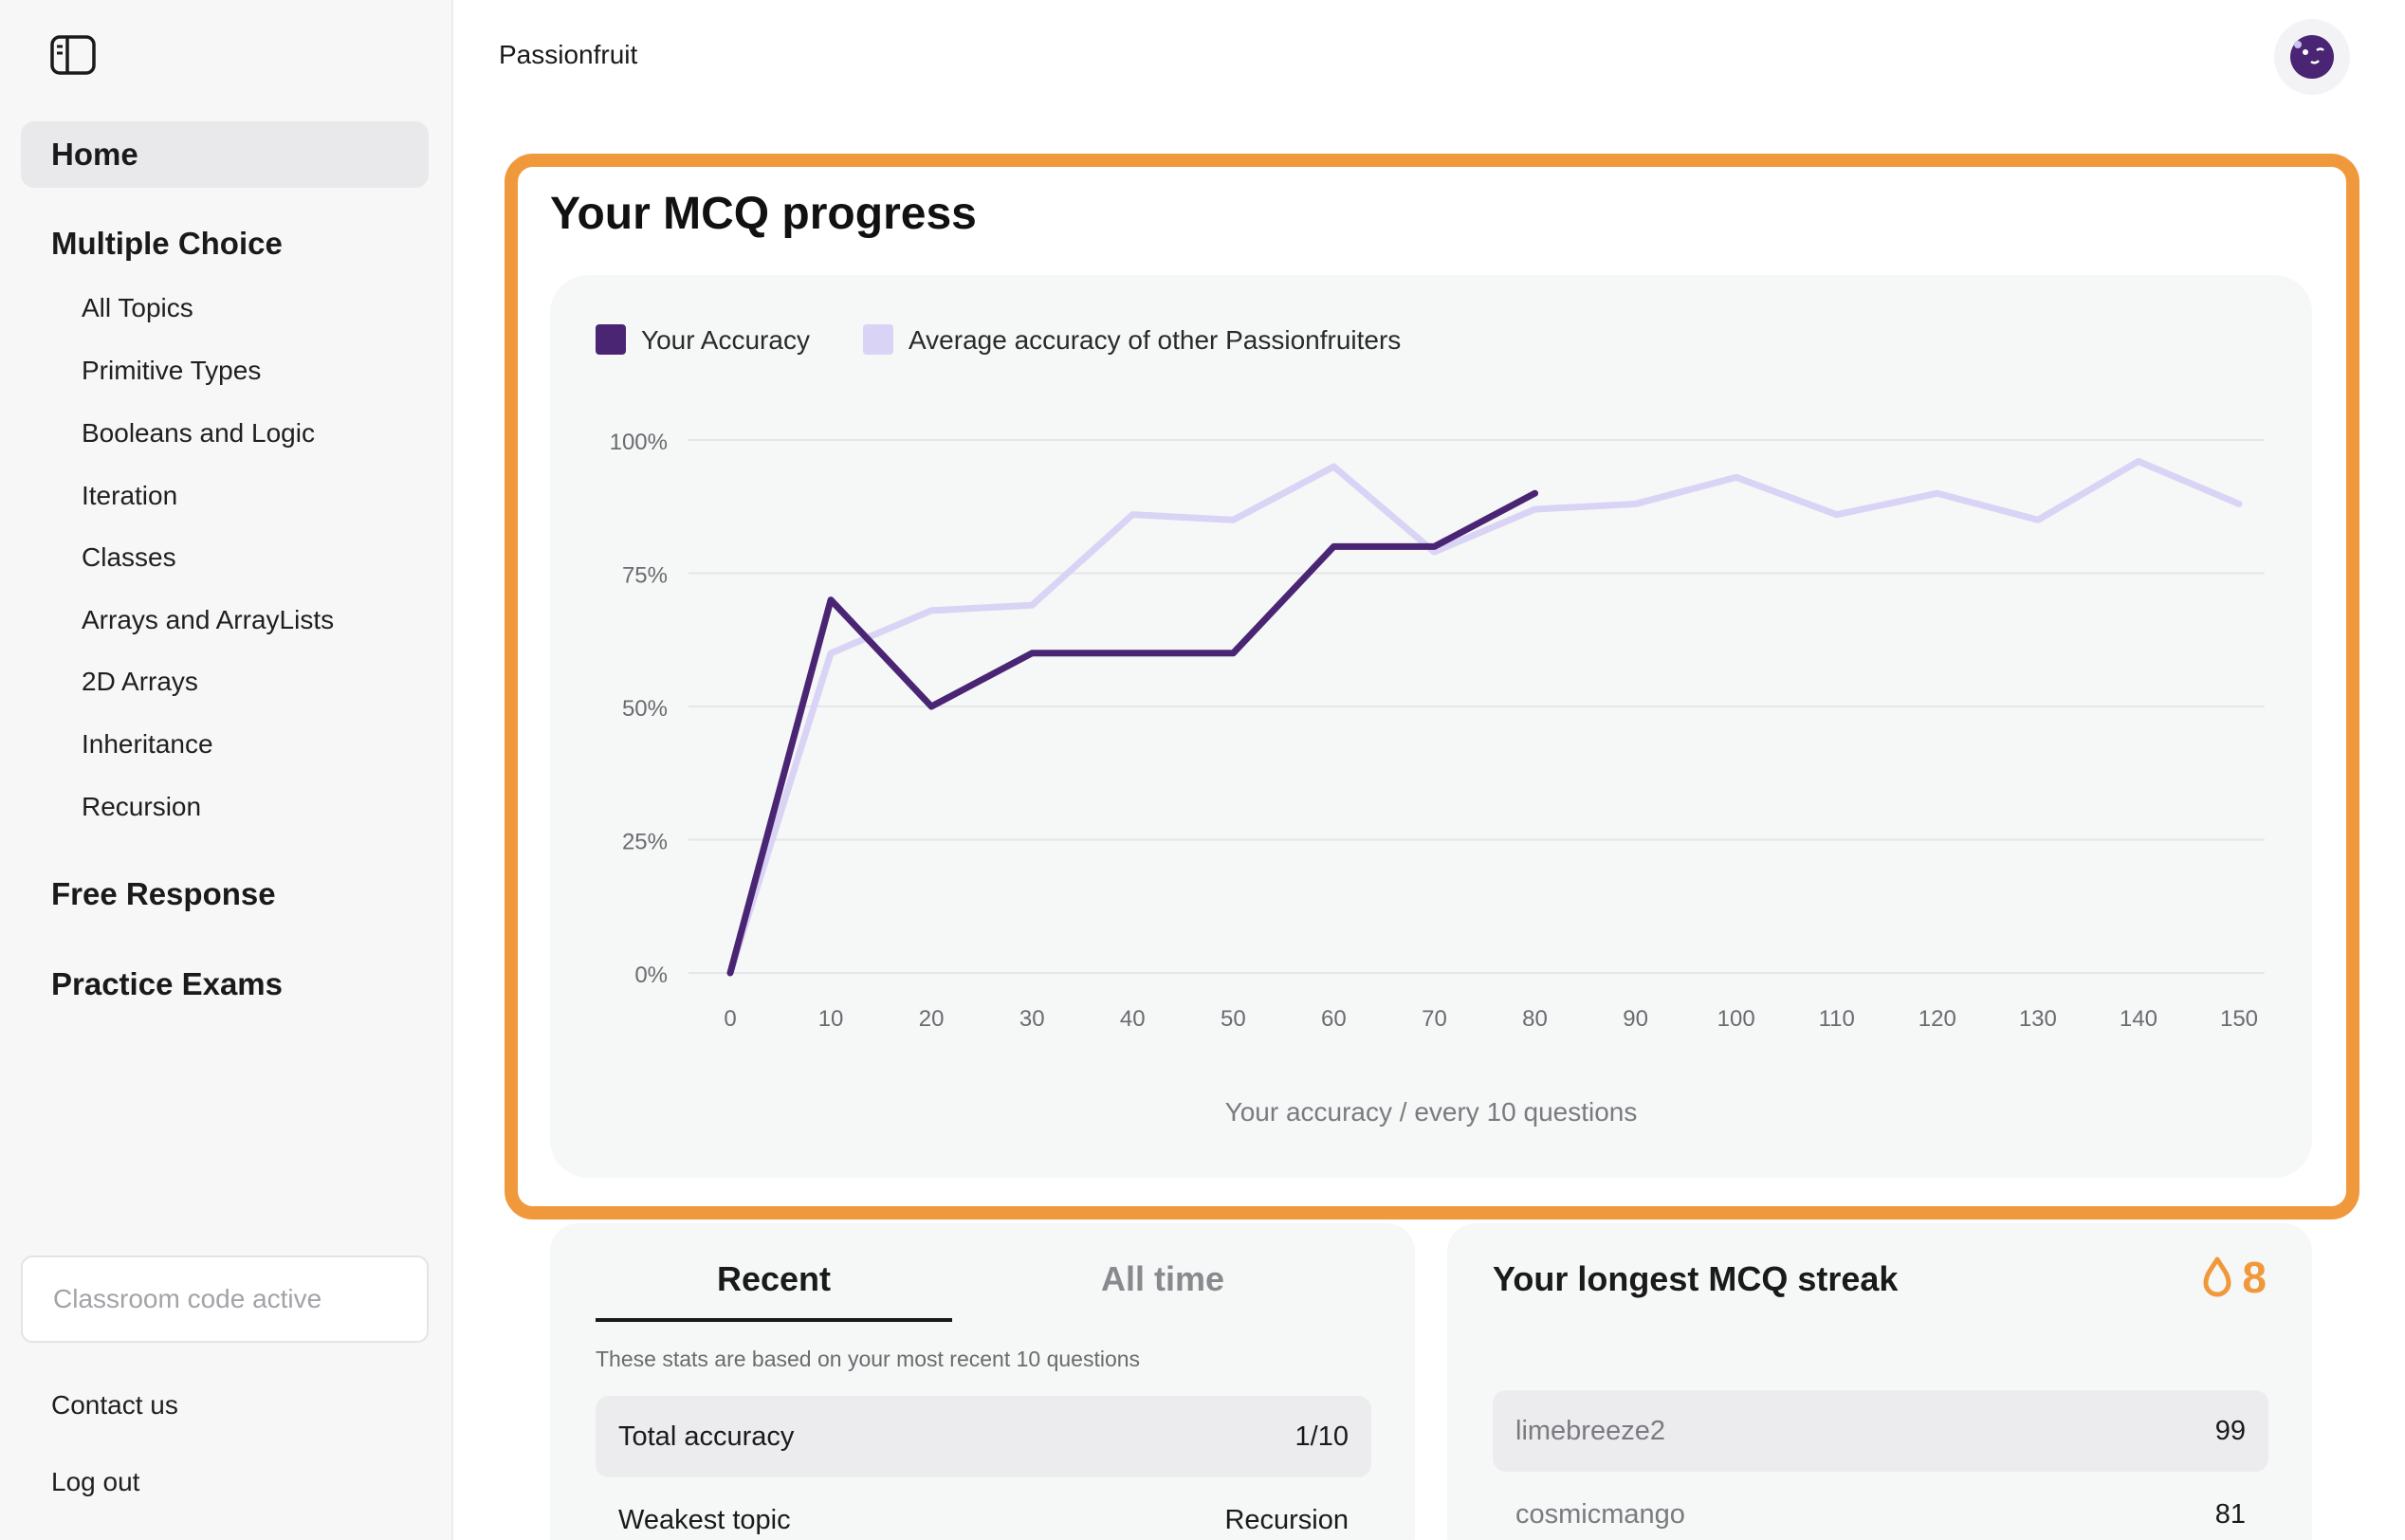 The image size is (2405, 1540). I want to click on nav-multiple-choice: Multiple Choice, so click(167, 243).